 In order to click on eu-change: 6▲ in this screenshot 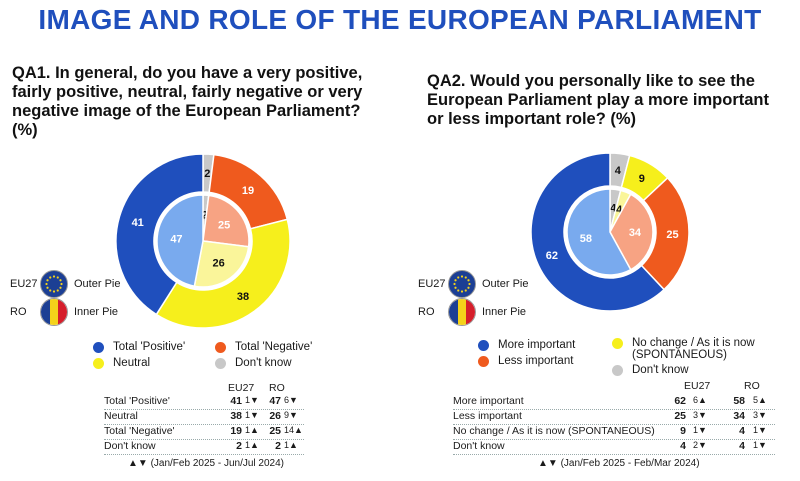, I will do `click(700, 400)`.